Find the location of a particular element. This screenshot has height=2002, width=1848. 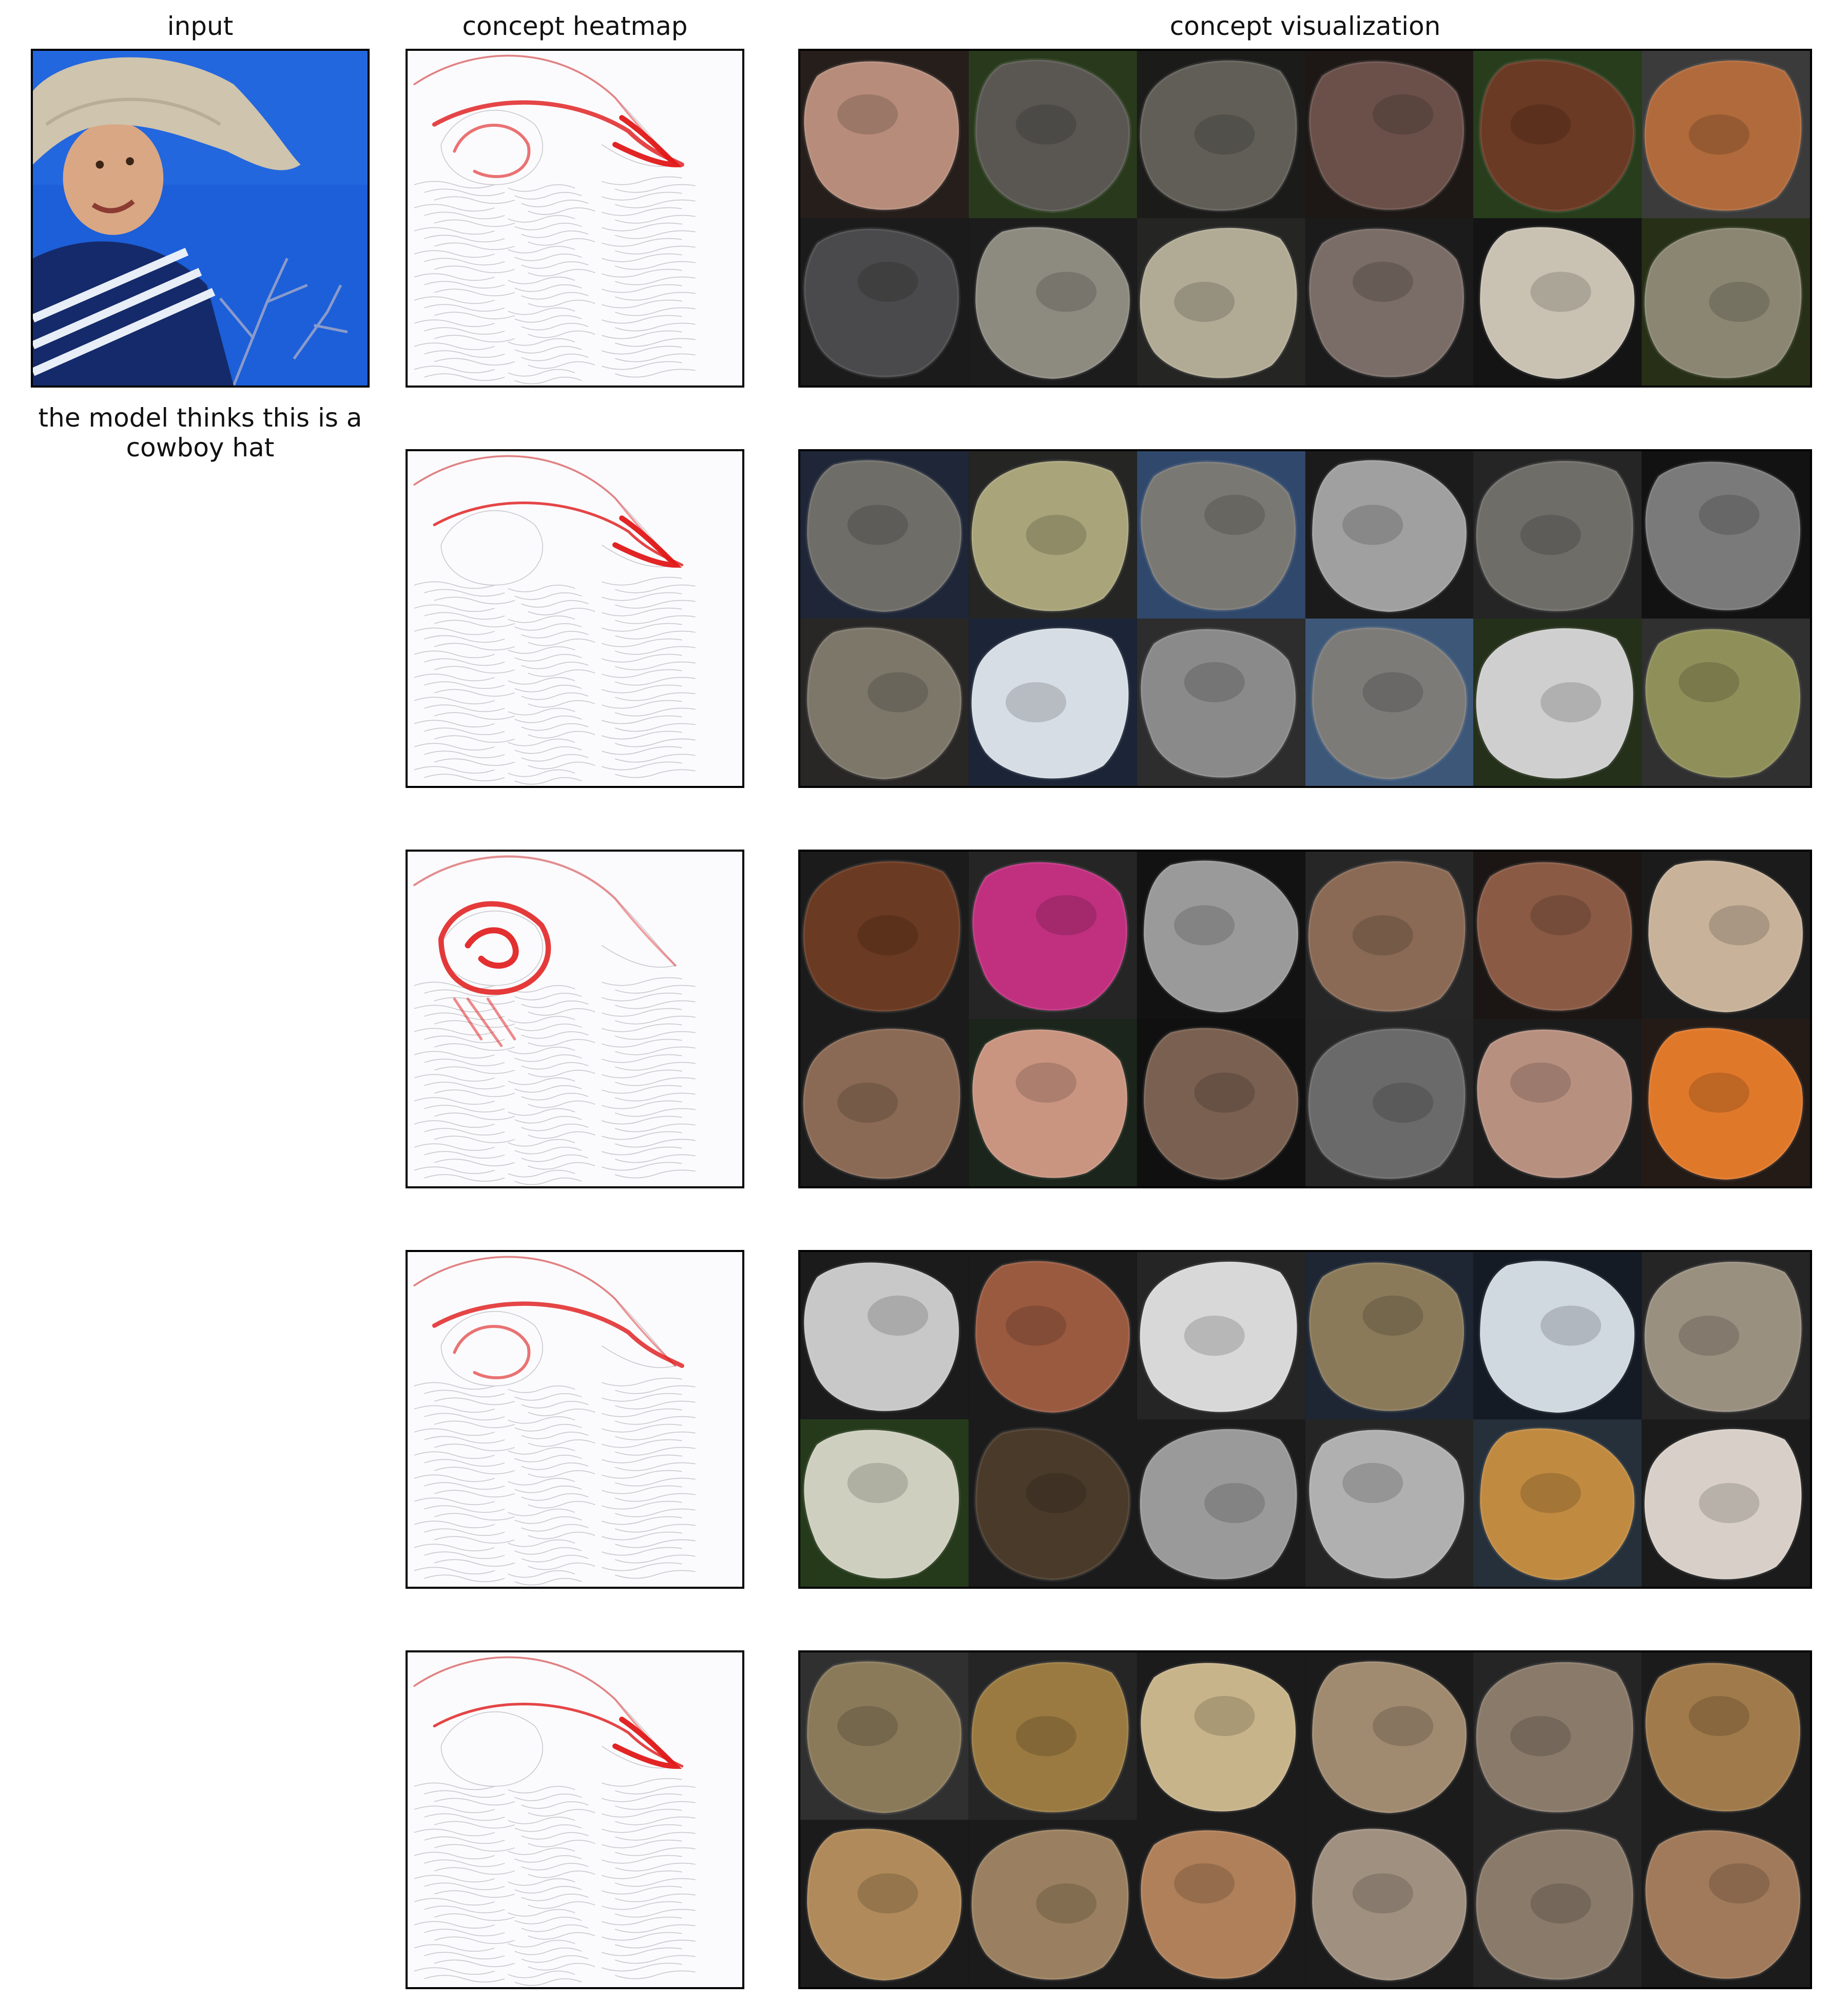

white-shell-building-thumbnail is located at coordinates (1557, 702).